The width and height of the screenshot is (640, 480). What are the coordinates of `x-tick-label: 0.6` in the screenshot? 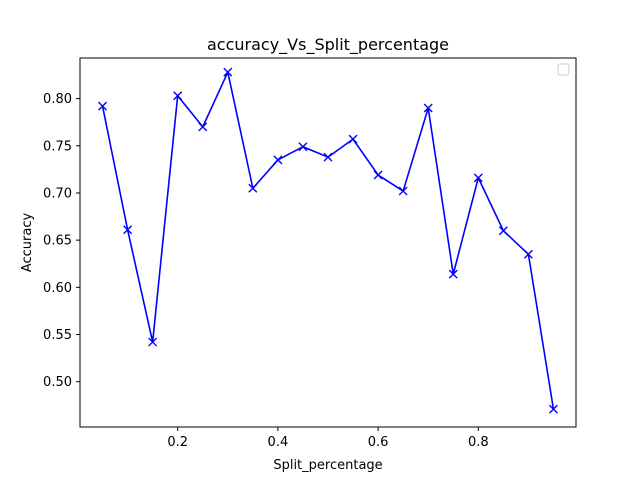 It's located at (378, 442).